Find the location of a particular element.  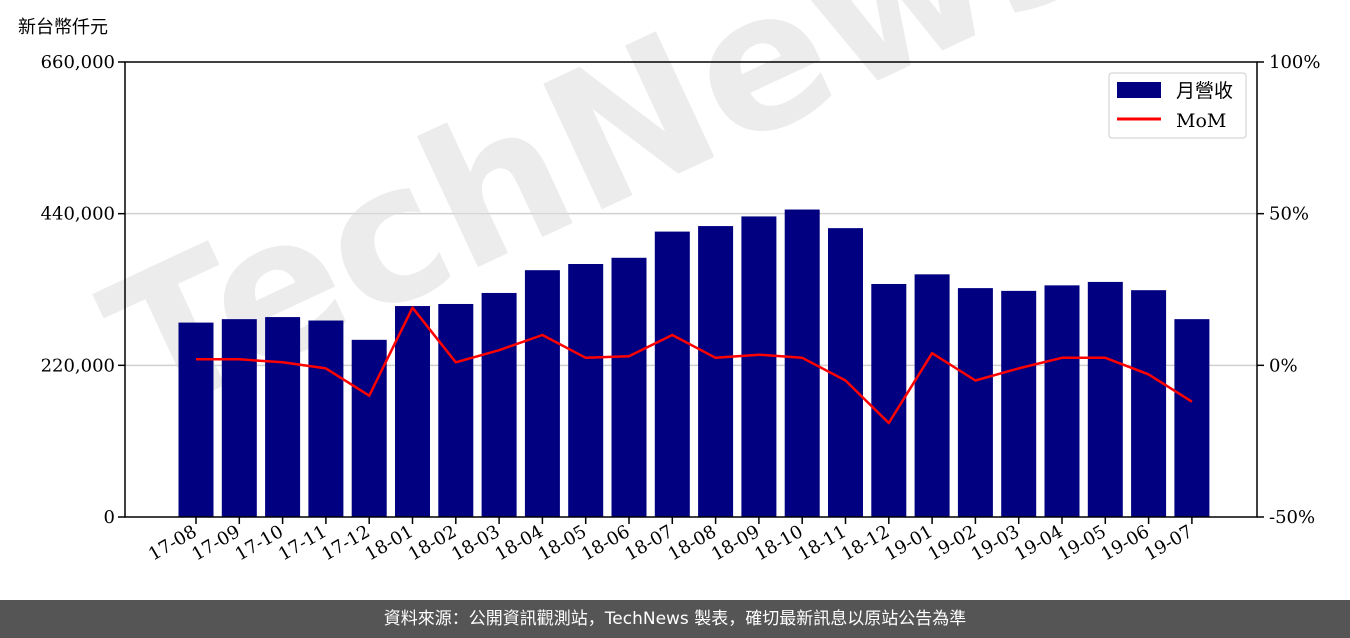

x-tick-label: 17-10 is located at coordinates (259, 543).